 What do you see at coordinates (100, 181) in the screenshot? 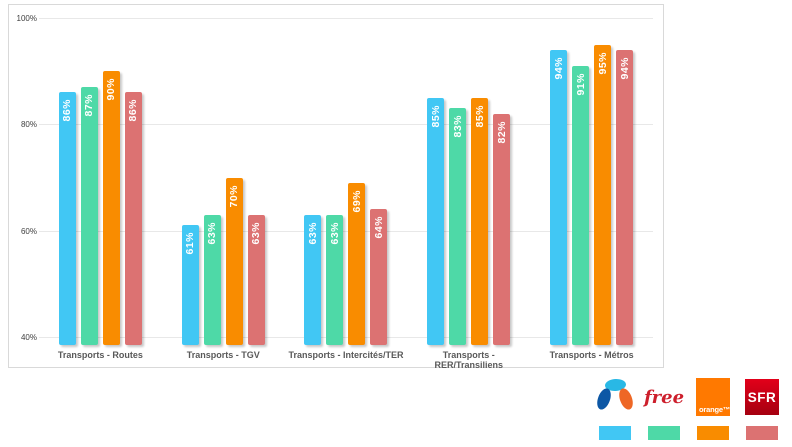
I see `bar-group: 86% 87% 90% 86%` at bounding box center [100, 181].